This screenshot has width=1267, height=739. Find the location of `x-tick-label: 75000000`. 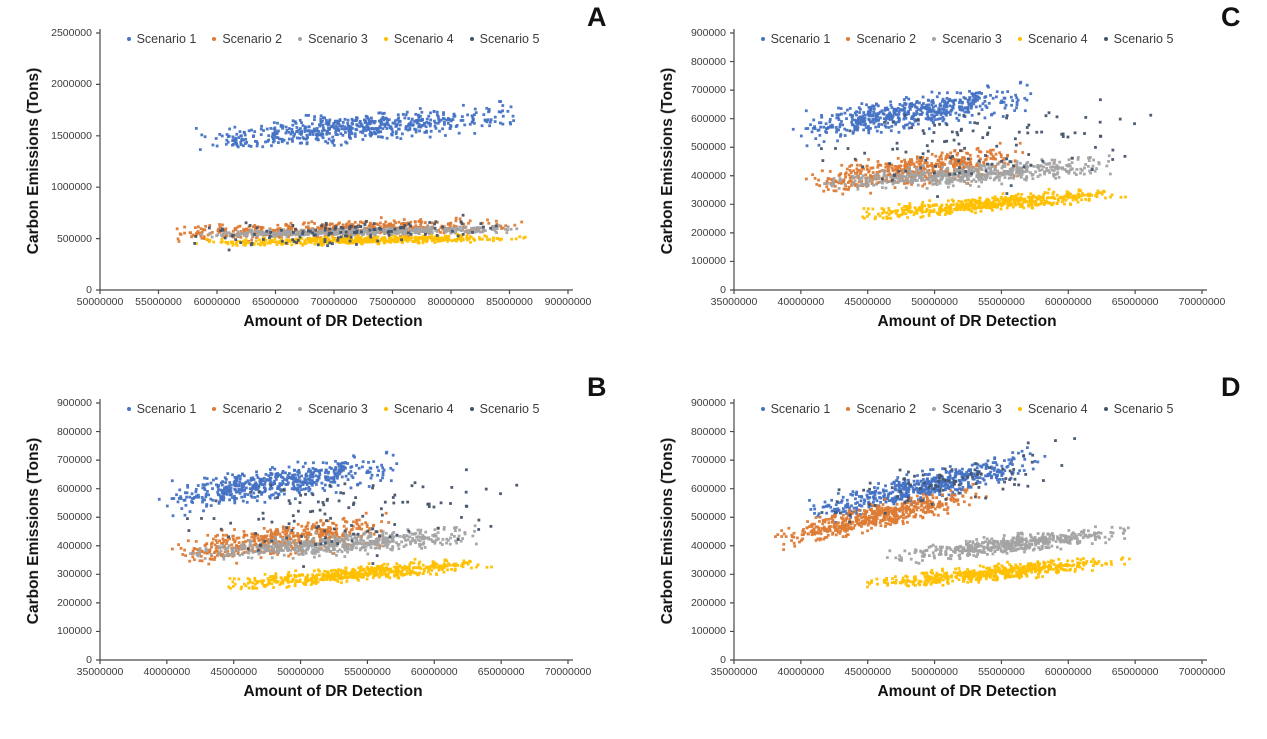

x-tick-label: 75000000 is located at coordinates (392, 302).